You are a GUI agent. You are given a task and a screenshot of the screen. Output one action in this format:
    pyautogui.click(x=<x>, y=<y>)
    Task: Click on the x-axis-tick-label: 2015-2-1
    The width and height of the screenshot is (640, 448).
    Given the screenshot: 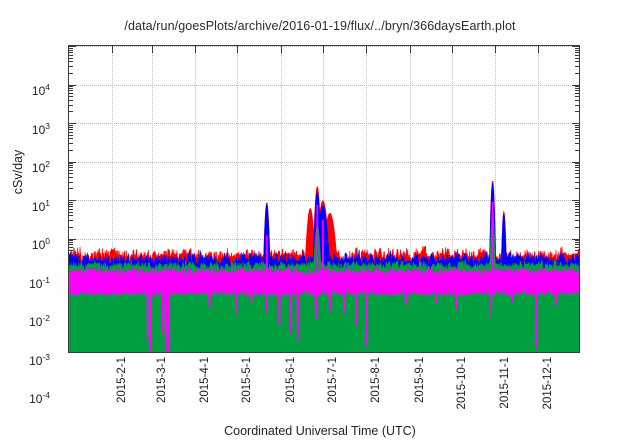 What is the action you would take?
    pyautogui.click(x=122, y=380)
    